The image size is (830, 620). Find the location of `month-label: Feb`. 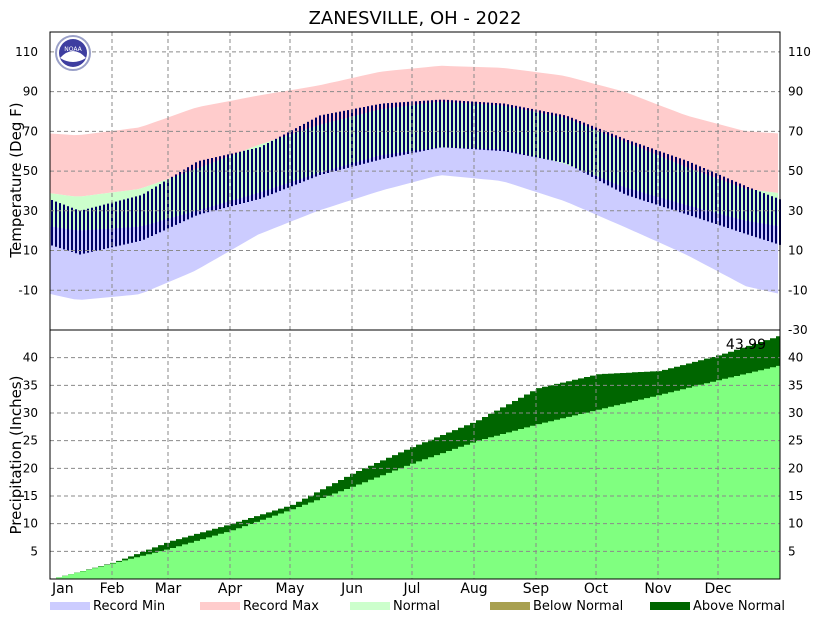

month-label: Feb is located at coordinates (112, 589).